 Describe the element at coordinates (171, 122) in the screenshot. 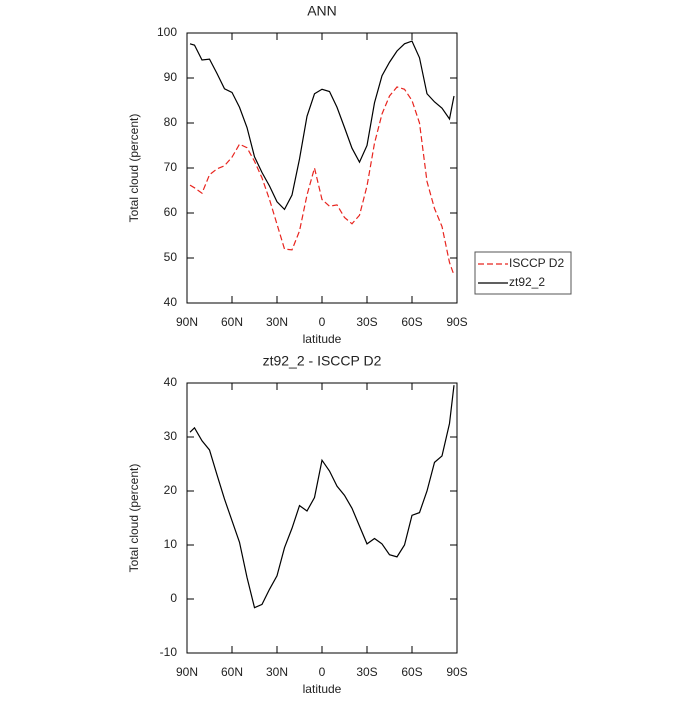

I see `y-tick-label: 80` at that location.